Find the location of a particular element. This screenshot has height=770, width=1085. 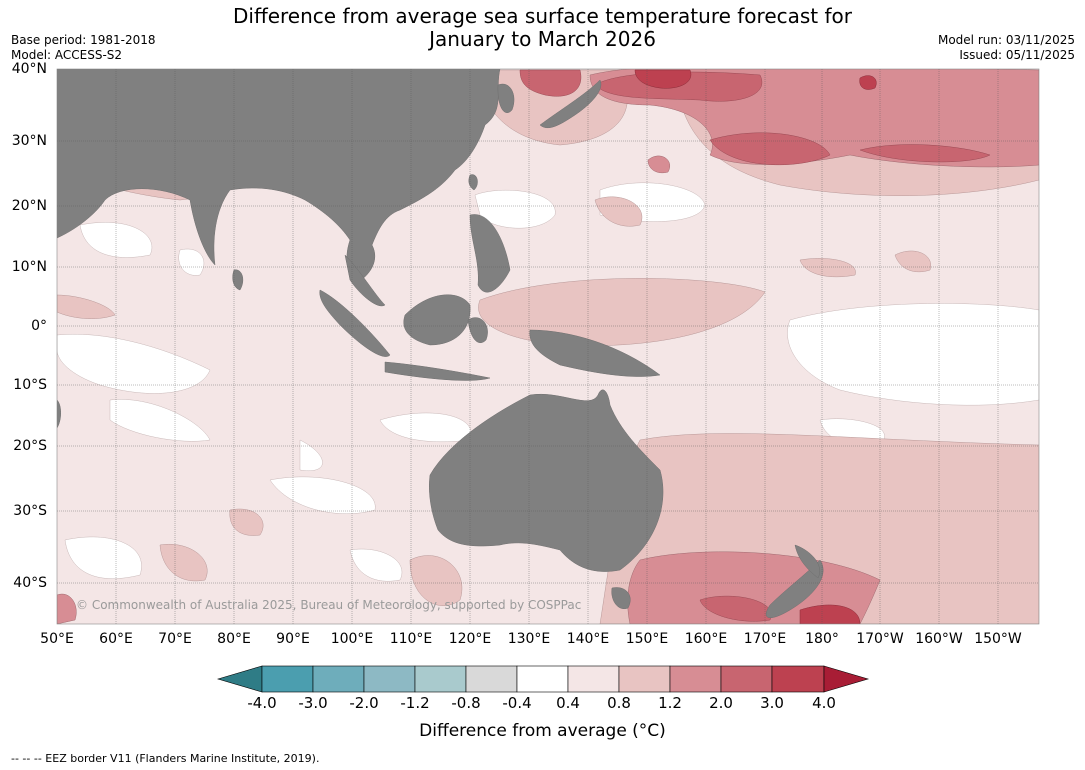

longitude-label: 120°E is located at coordinates (470, 639).